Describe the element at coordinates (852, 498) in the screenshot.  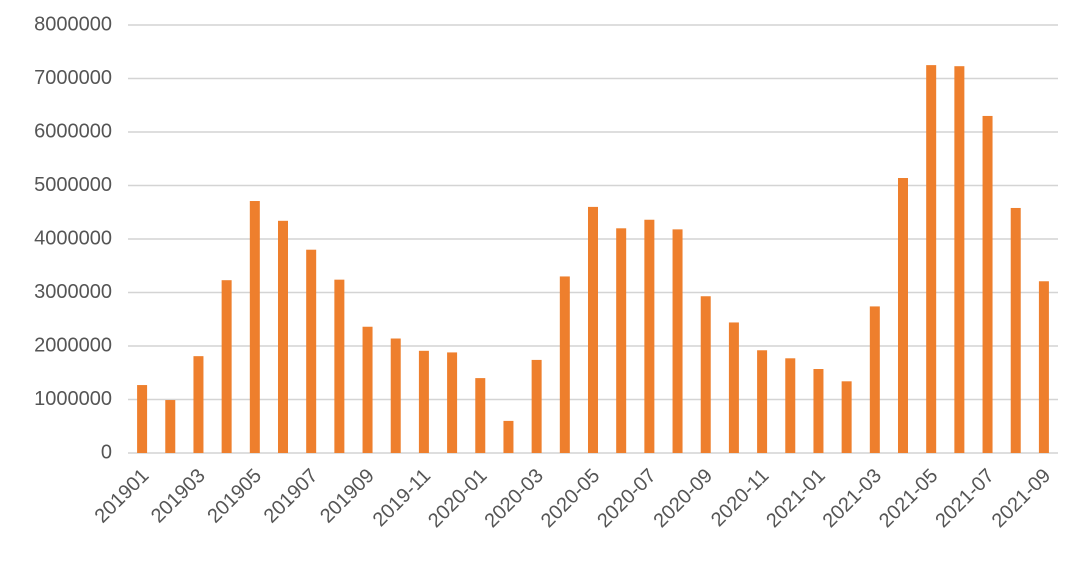
I see `x-tick-label: 2021-03` at that location.